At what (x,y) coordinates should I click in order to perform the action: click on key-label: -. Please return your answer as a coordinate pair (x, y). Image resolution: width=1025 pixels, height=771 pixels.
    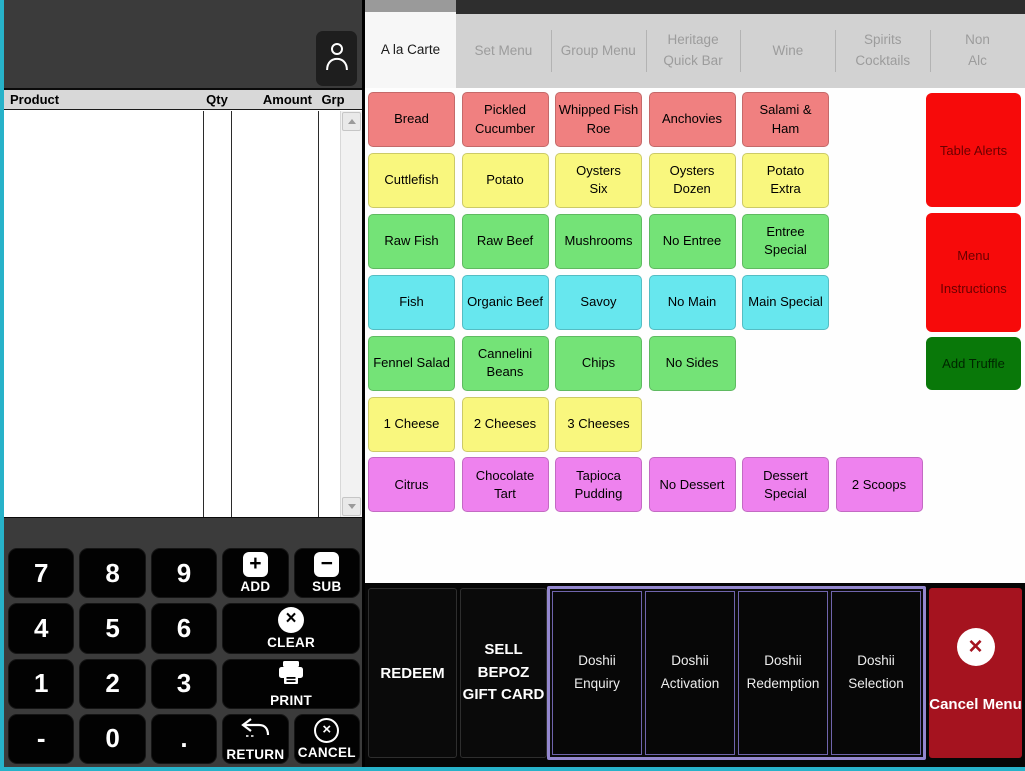
    Looking at the image, I should click on (41, 738).